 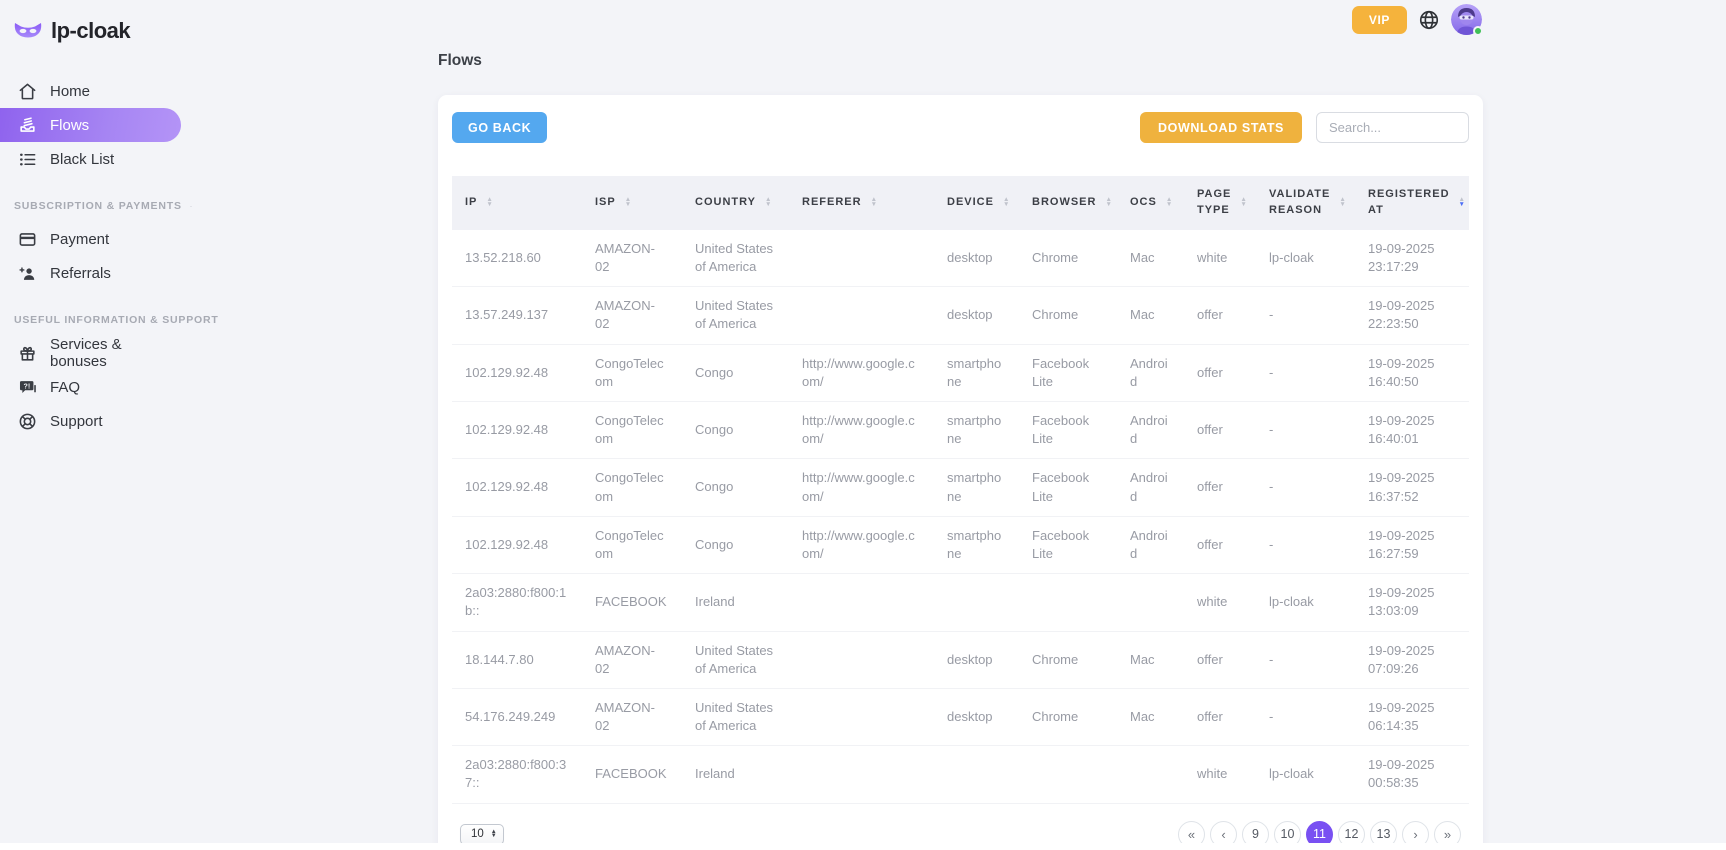 I want to click on column-label: COUNTRY, so click(x=725, y=201).